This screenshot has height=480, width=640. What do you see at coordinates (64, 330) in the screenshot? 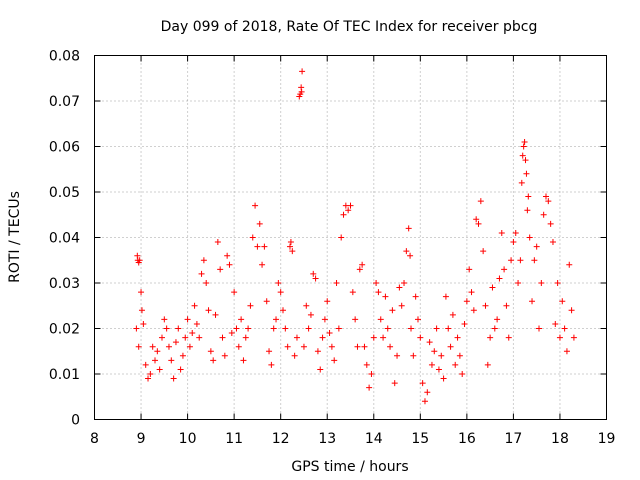
I see `y-tick-label: 0.02` at bounding box center [64, 330].